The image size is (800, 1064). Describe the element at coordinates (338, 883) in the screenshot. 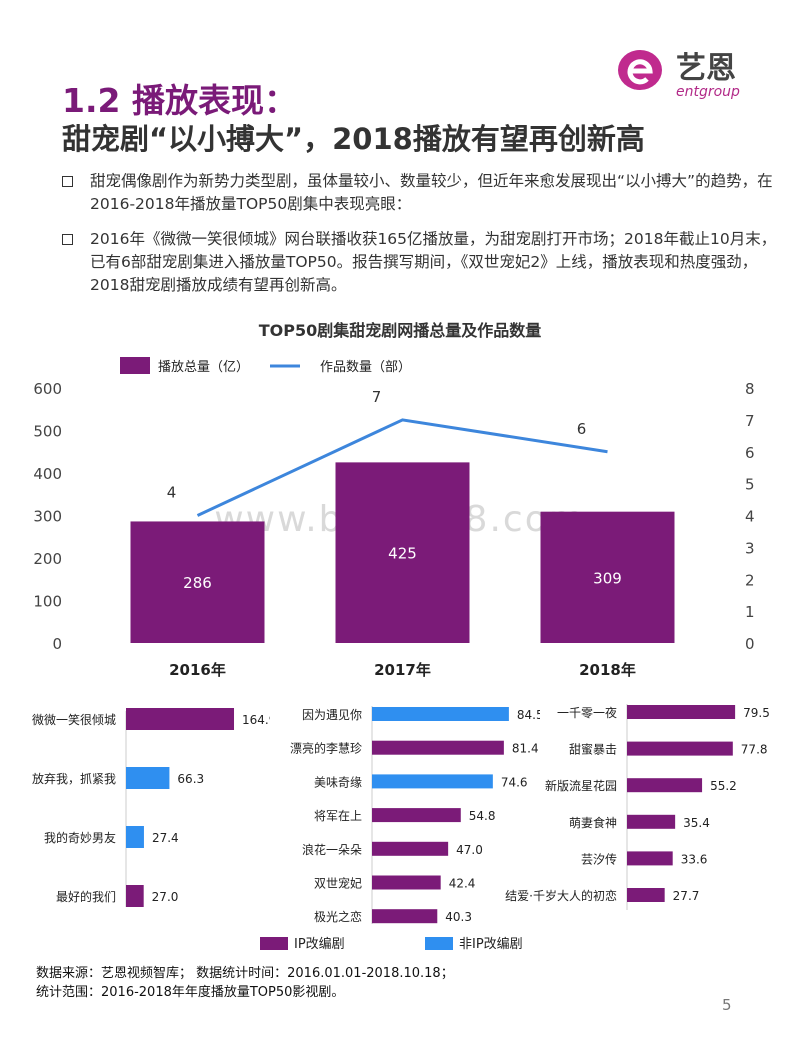

I see `hbar-category-label: 双世宠妃` at that location.